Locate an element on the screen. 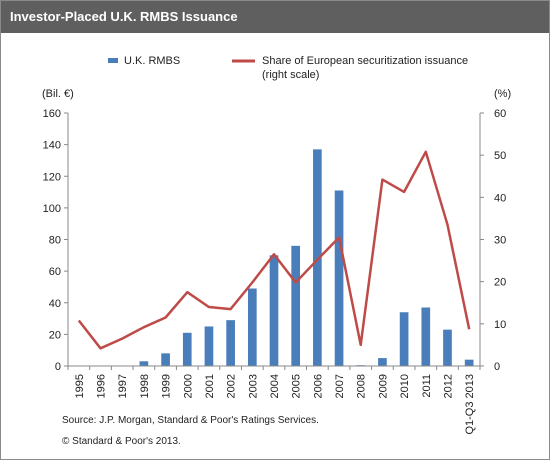  x-tick-label: 1999 is located at coordinates (167, 386).